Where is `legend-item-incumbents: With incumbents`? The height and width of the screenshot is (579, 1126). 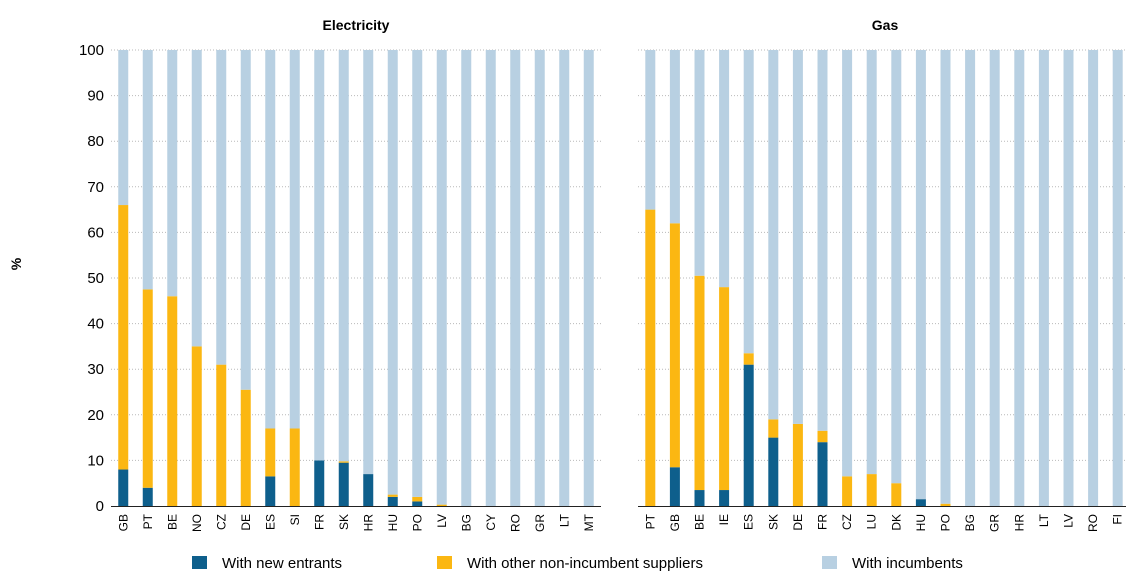 legend-item-incumbents: With incumbents is located at coordinates (892, 563).